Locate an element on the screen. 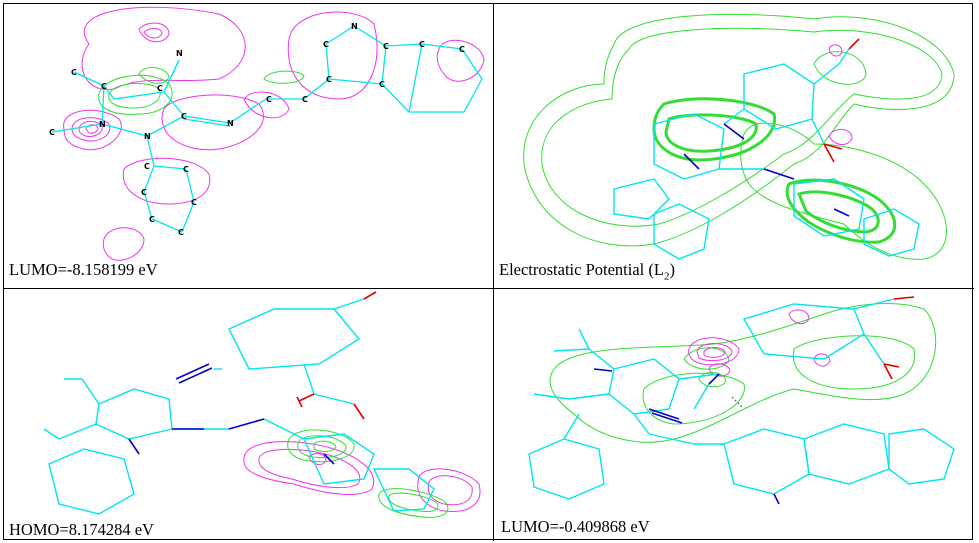  panel-caption: LUMO=-8.158199 eV is located at coordinates (83, 269).